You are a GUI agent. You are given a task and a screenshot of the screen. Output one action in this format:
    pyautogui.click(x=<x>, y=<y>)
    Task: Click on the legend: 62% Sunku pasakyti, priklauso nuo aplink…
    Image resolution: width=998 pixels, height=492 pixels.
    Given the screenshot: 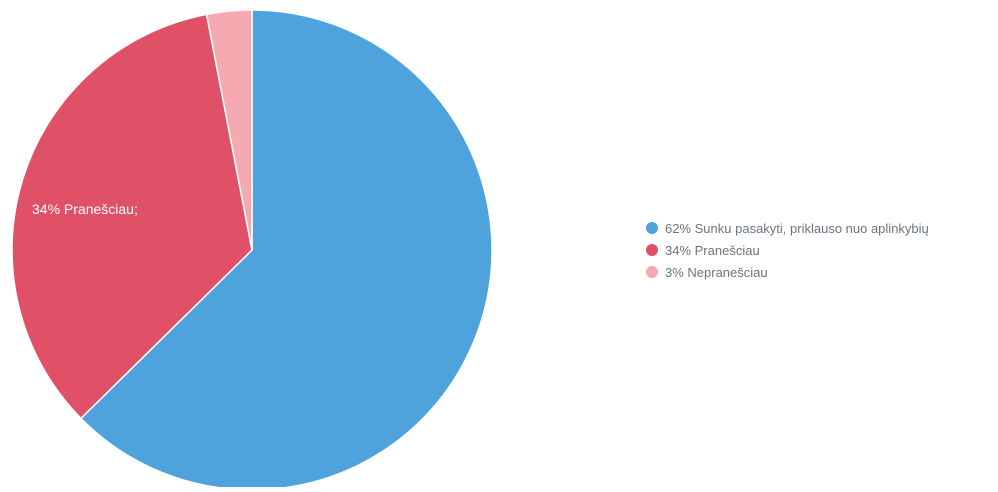 What is the action you would take?
    pyautogui.click(x=787, y=250)
    